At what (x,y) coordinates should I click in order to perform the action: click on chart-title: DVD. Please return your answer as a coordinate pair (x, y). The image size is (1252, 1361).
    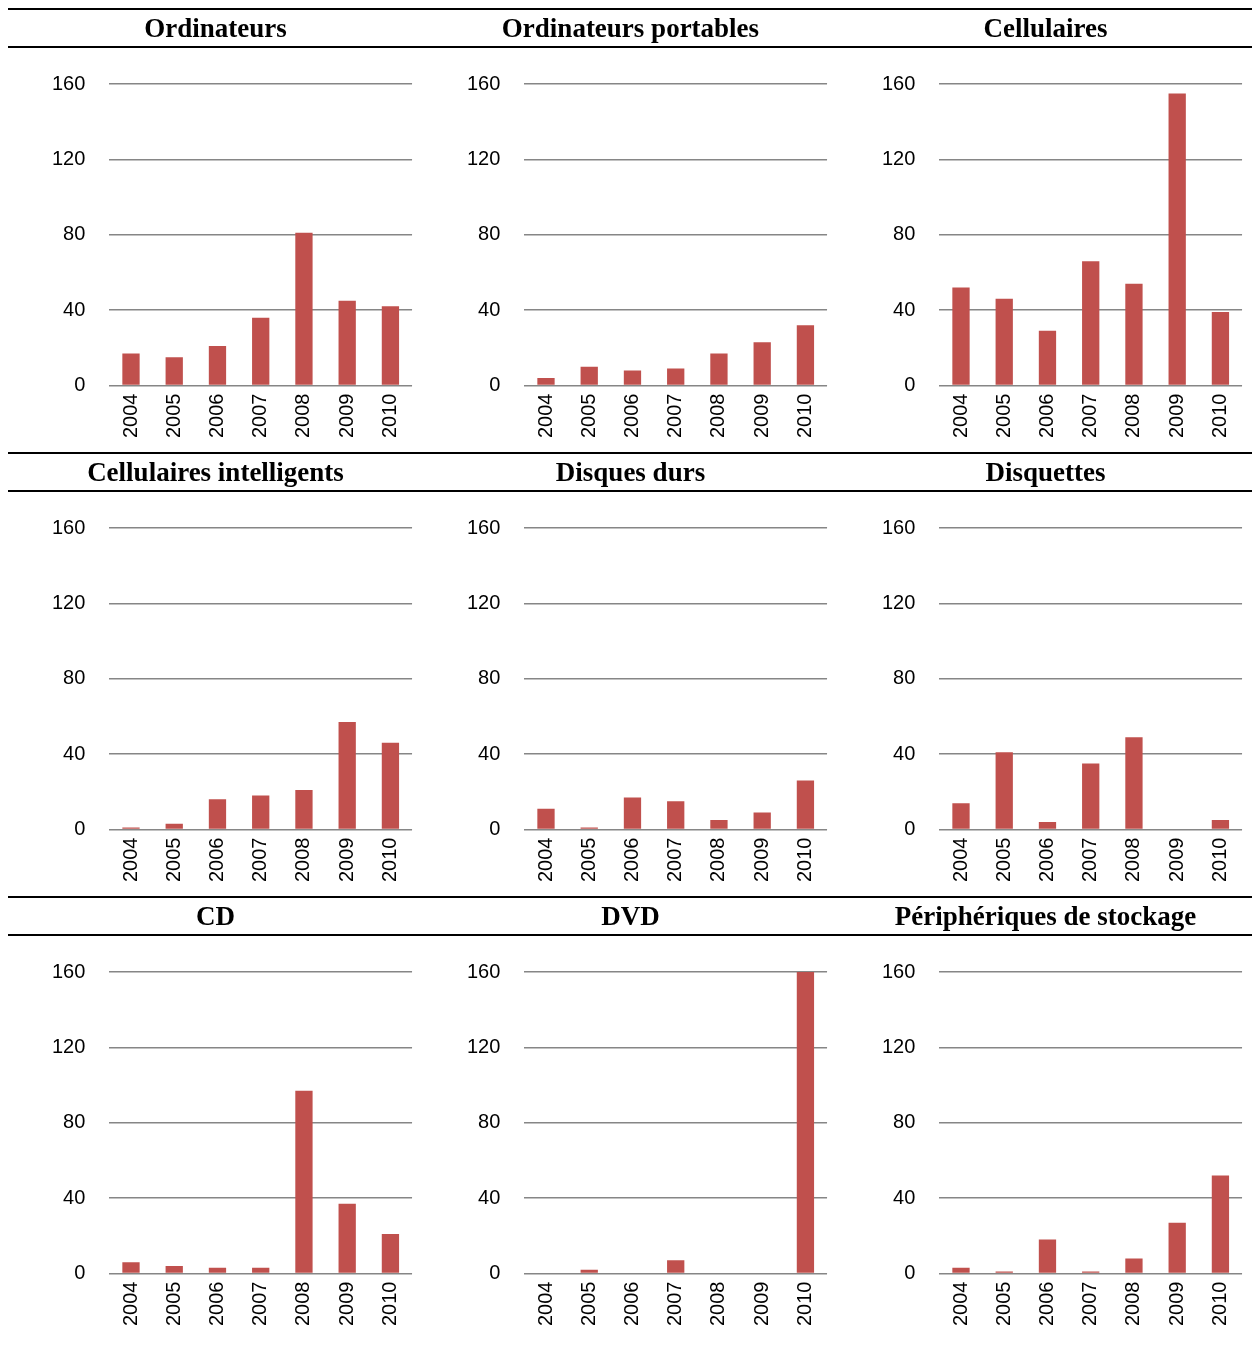
    Looking at the image, I should click on (630, 916).